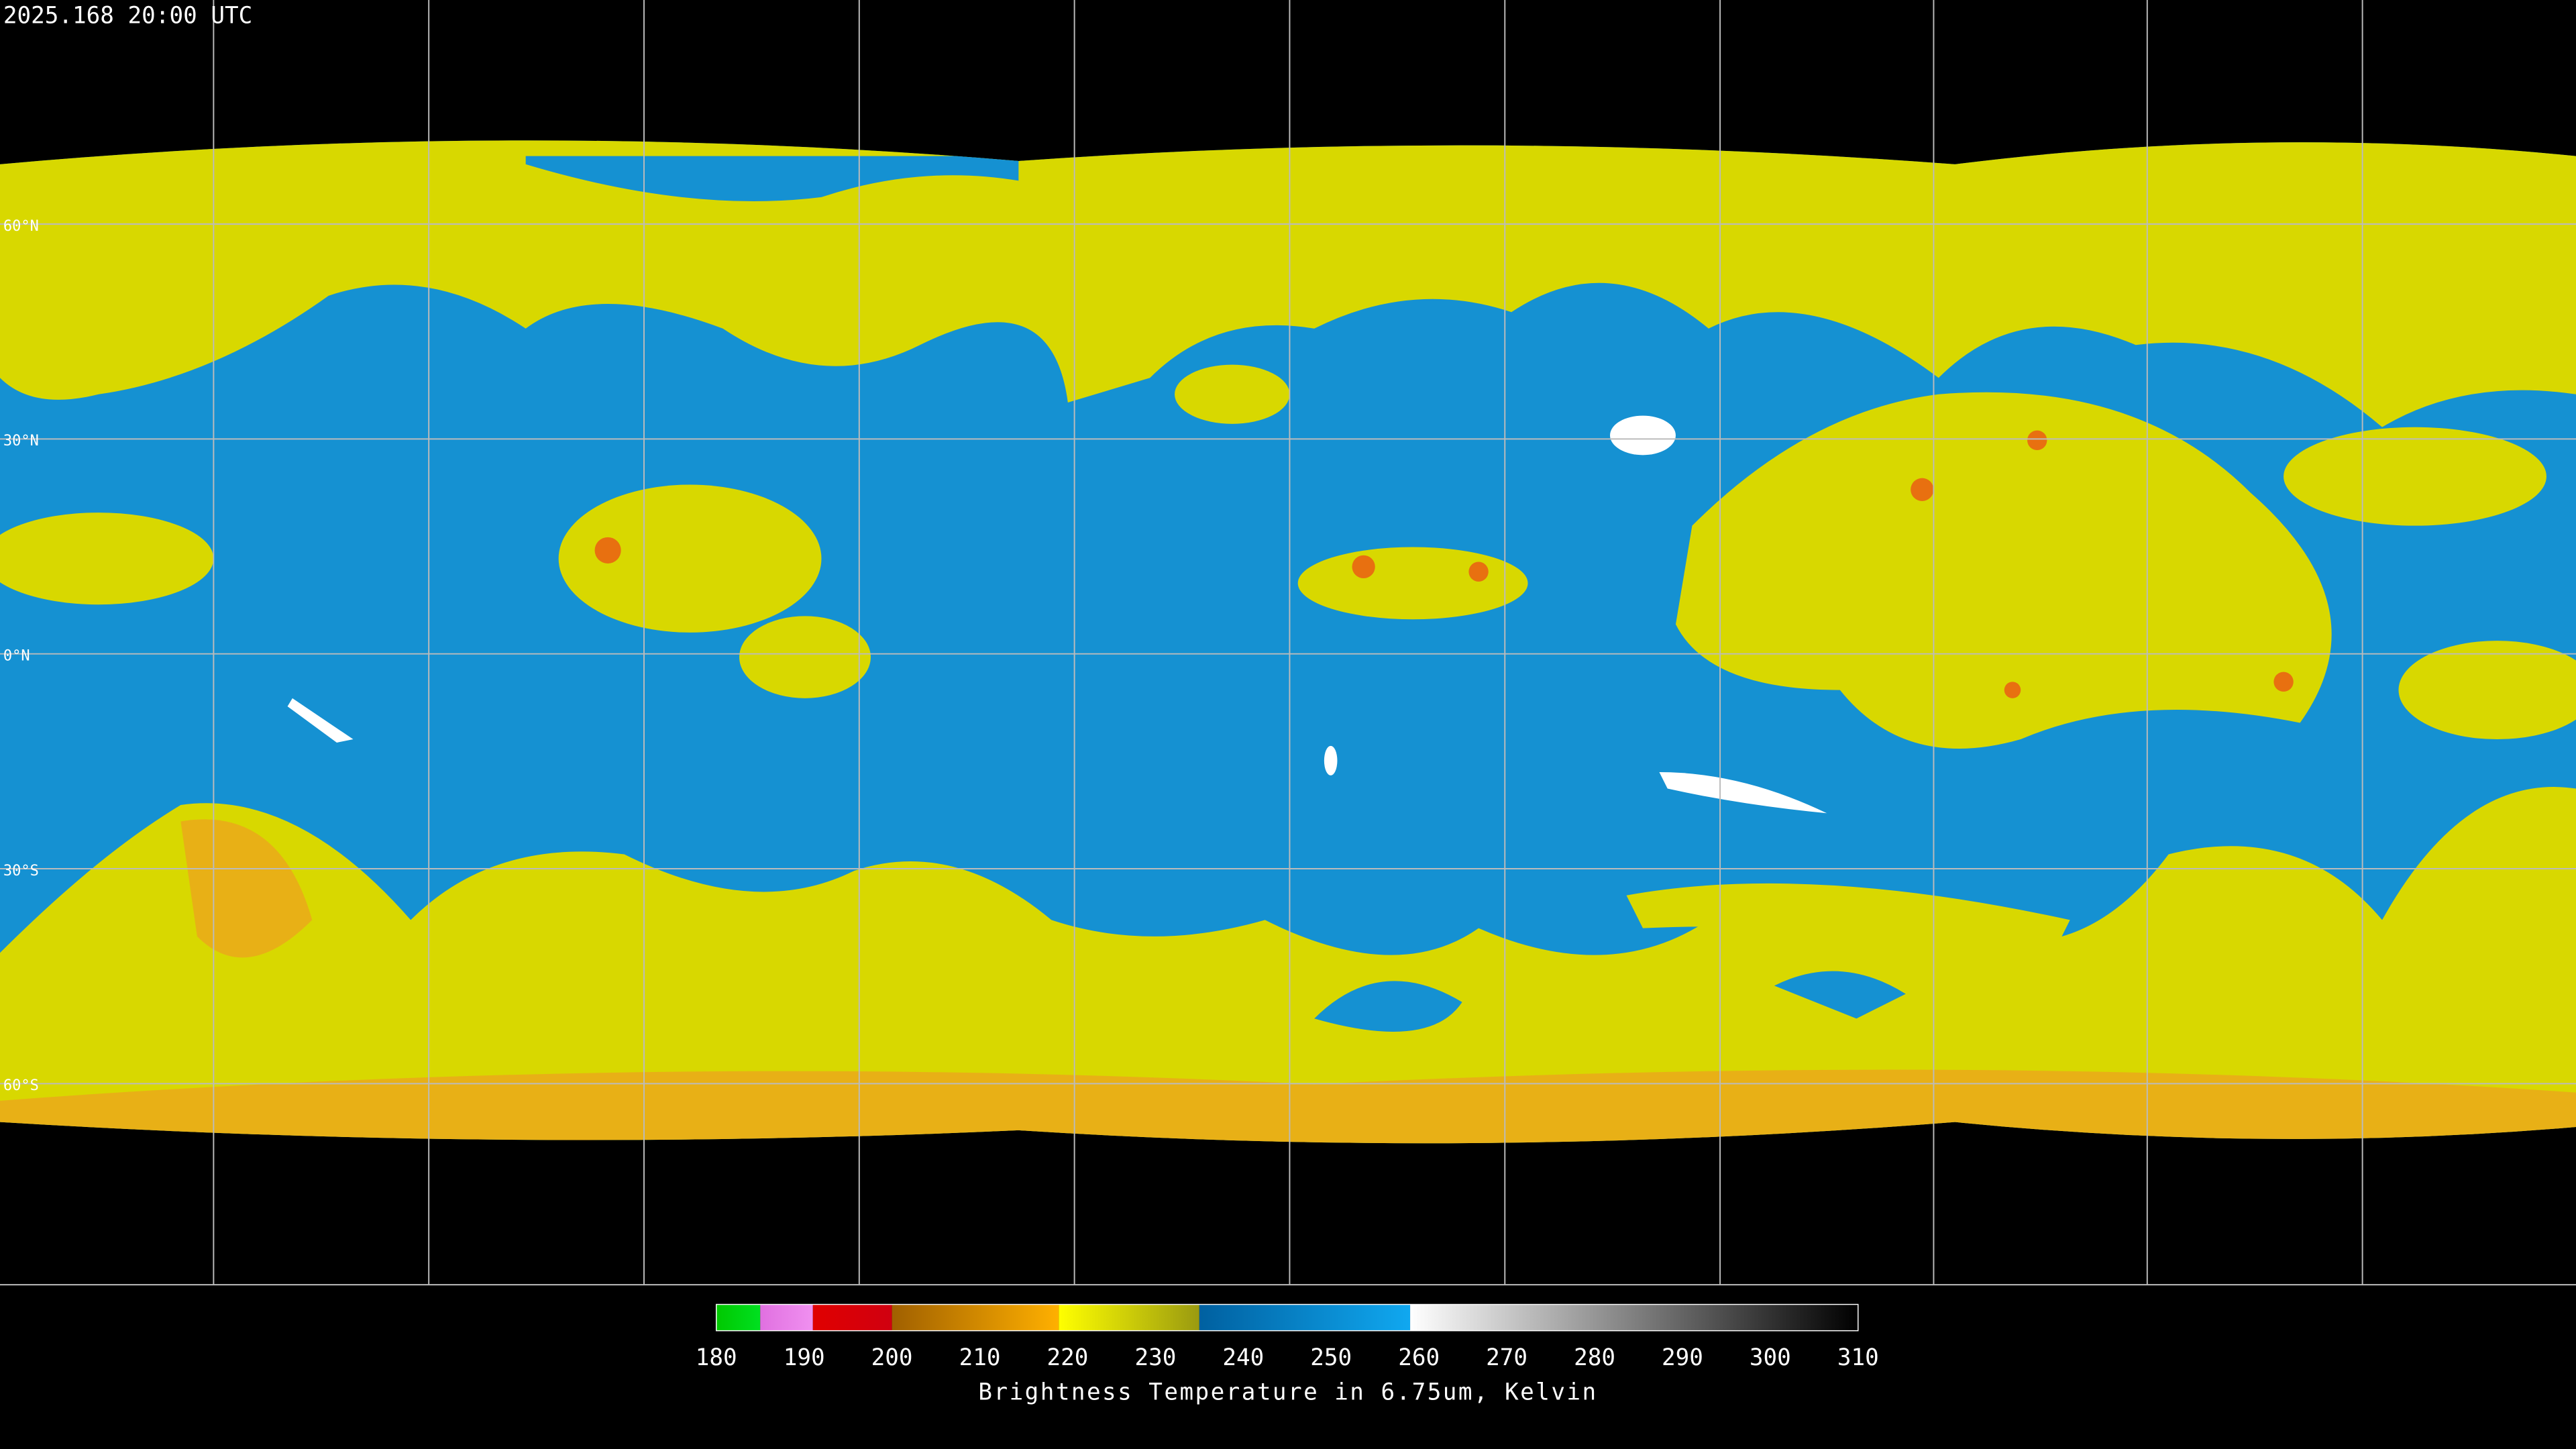  What do you see at coordinates (16, 655) in the screenshot?
I see `latitude-label: 0°N` at bounding box center [16, 655].